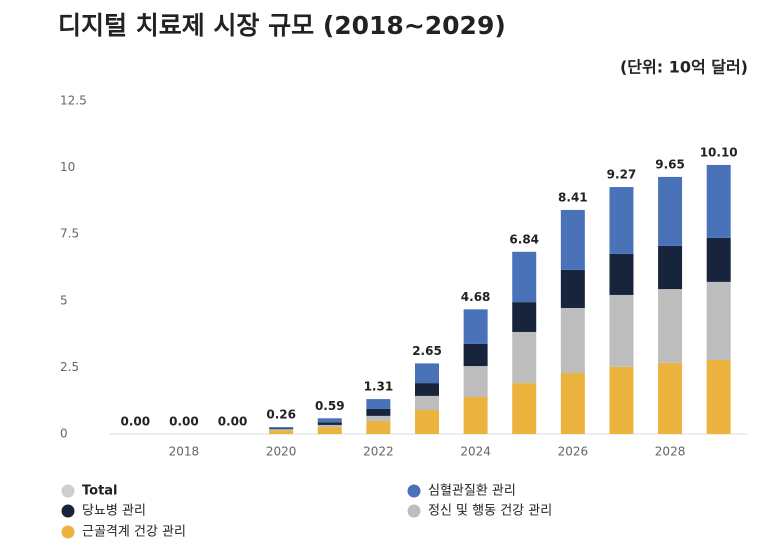 The height and width of the screenshot is (550, 772). Describe the element at coordinates (475, 452) in the screenshot. I see `x-tick-label: 2024` at that location.